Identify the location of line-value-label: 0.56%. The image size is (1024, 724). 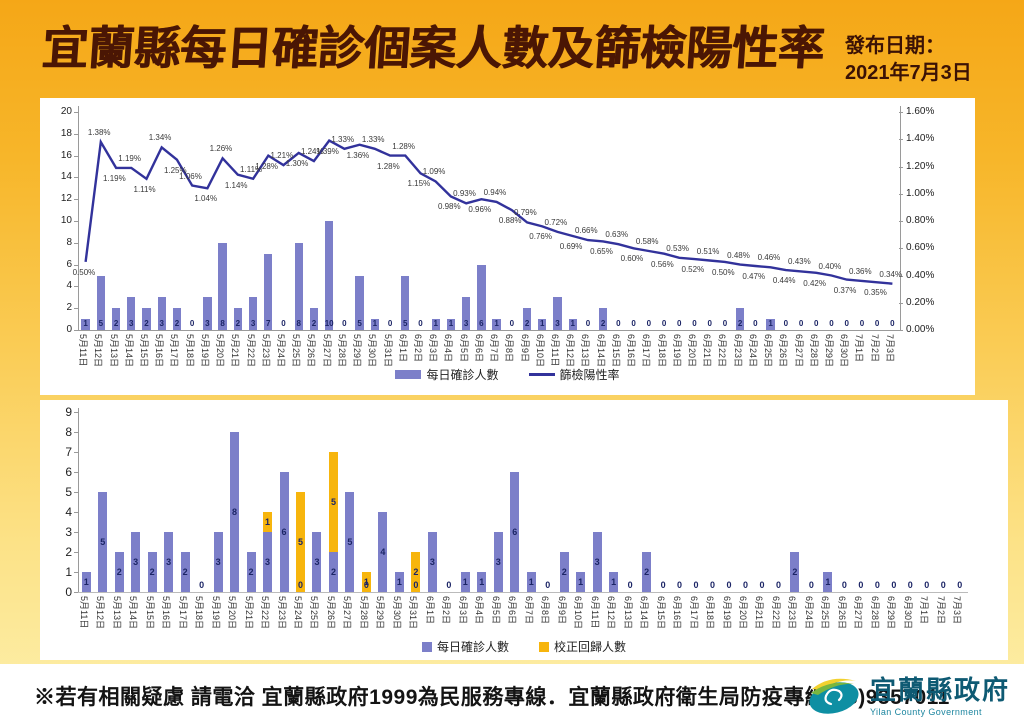
(662, 264).